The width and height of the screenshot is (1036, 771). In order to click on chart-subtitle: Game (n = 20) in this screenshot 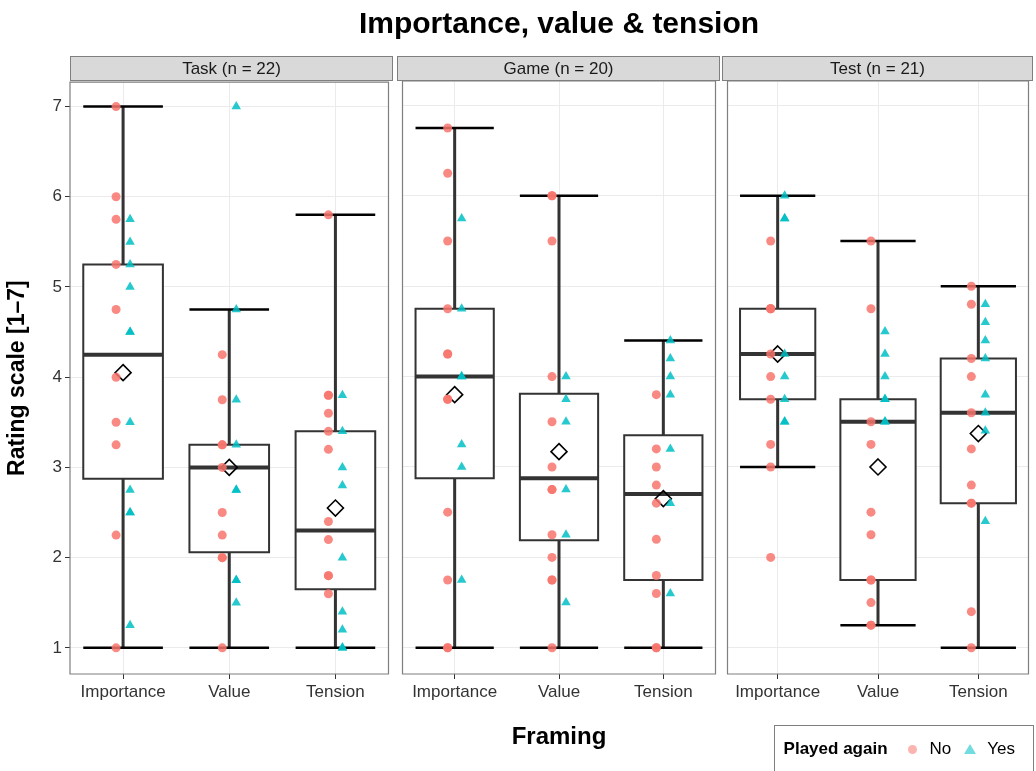, I will do `click(558, 68)`.